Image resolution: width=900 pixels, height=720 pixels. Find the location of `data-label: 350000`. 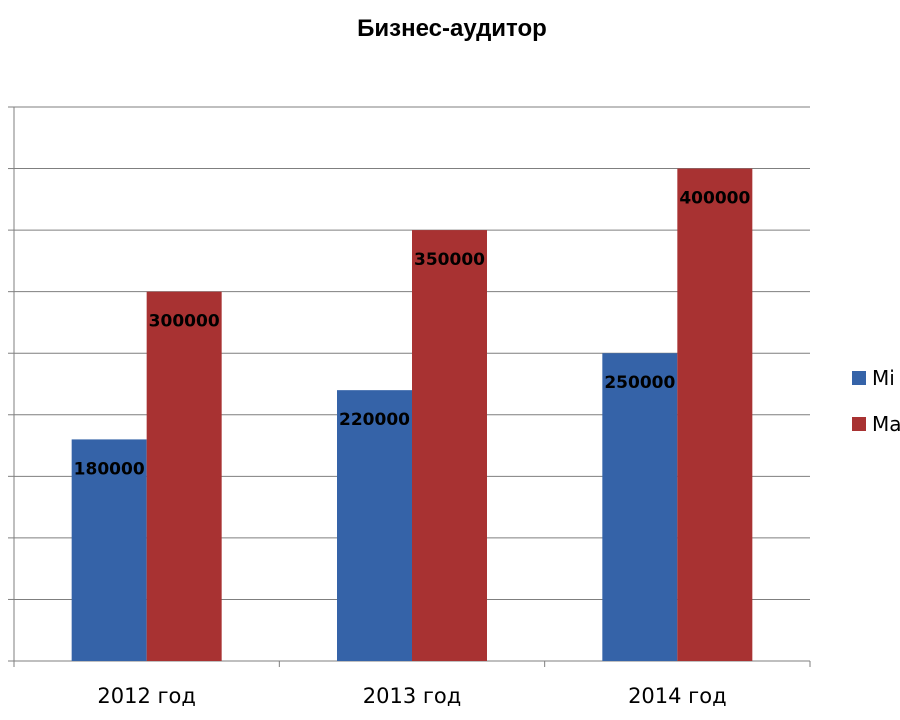

data-label: 350000 is located at coordinates (449, 260).